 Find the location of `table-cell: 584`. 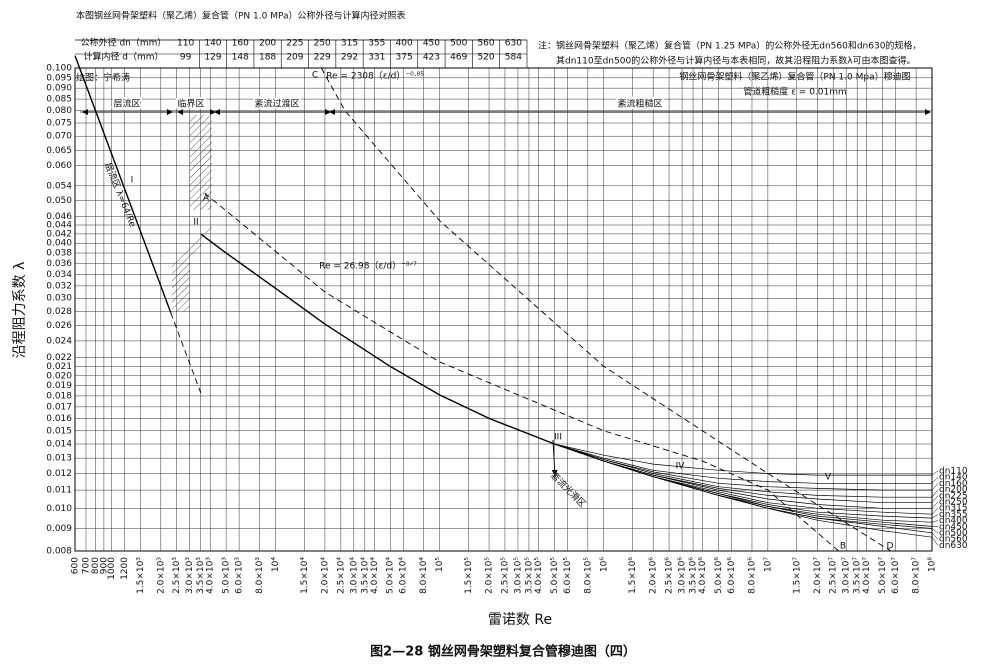

table-cell: 584 is located at coordinates (513, 58).